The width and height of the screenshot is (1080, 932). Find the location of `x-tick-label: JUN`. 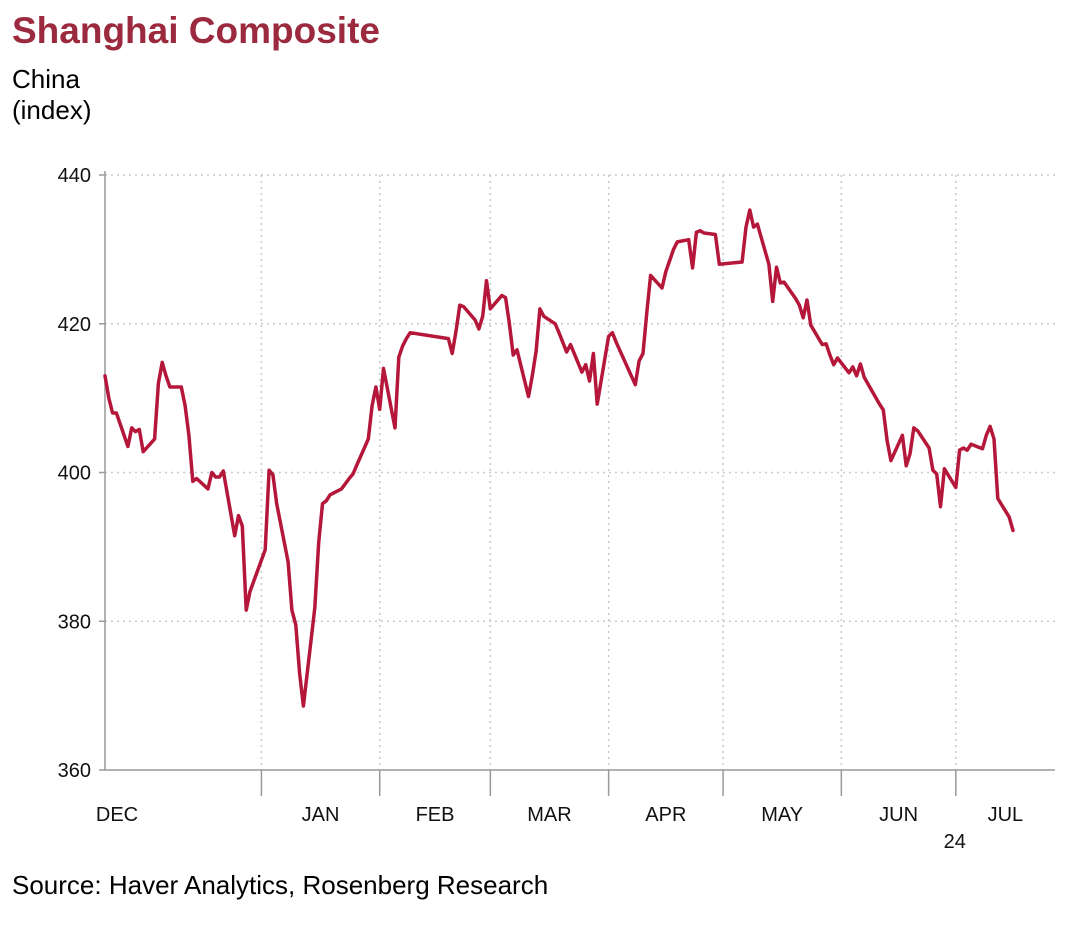

x-tick-label: JUN is located at coordinates (898, 815).